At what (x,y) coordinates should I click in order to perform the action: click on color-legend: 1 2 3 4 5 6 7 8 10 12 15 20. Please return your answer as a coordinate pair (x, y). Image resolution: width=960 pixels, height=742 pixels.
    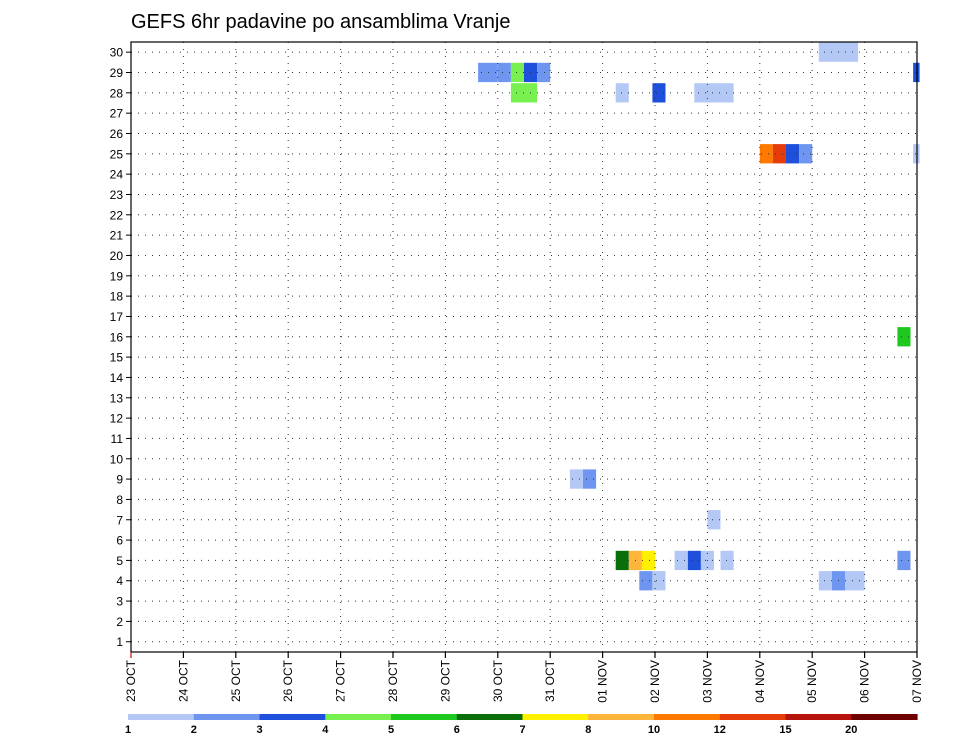
    Looking at the image, I should click on (521, 725).